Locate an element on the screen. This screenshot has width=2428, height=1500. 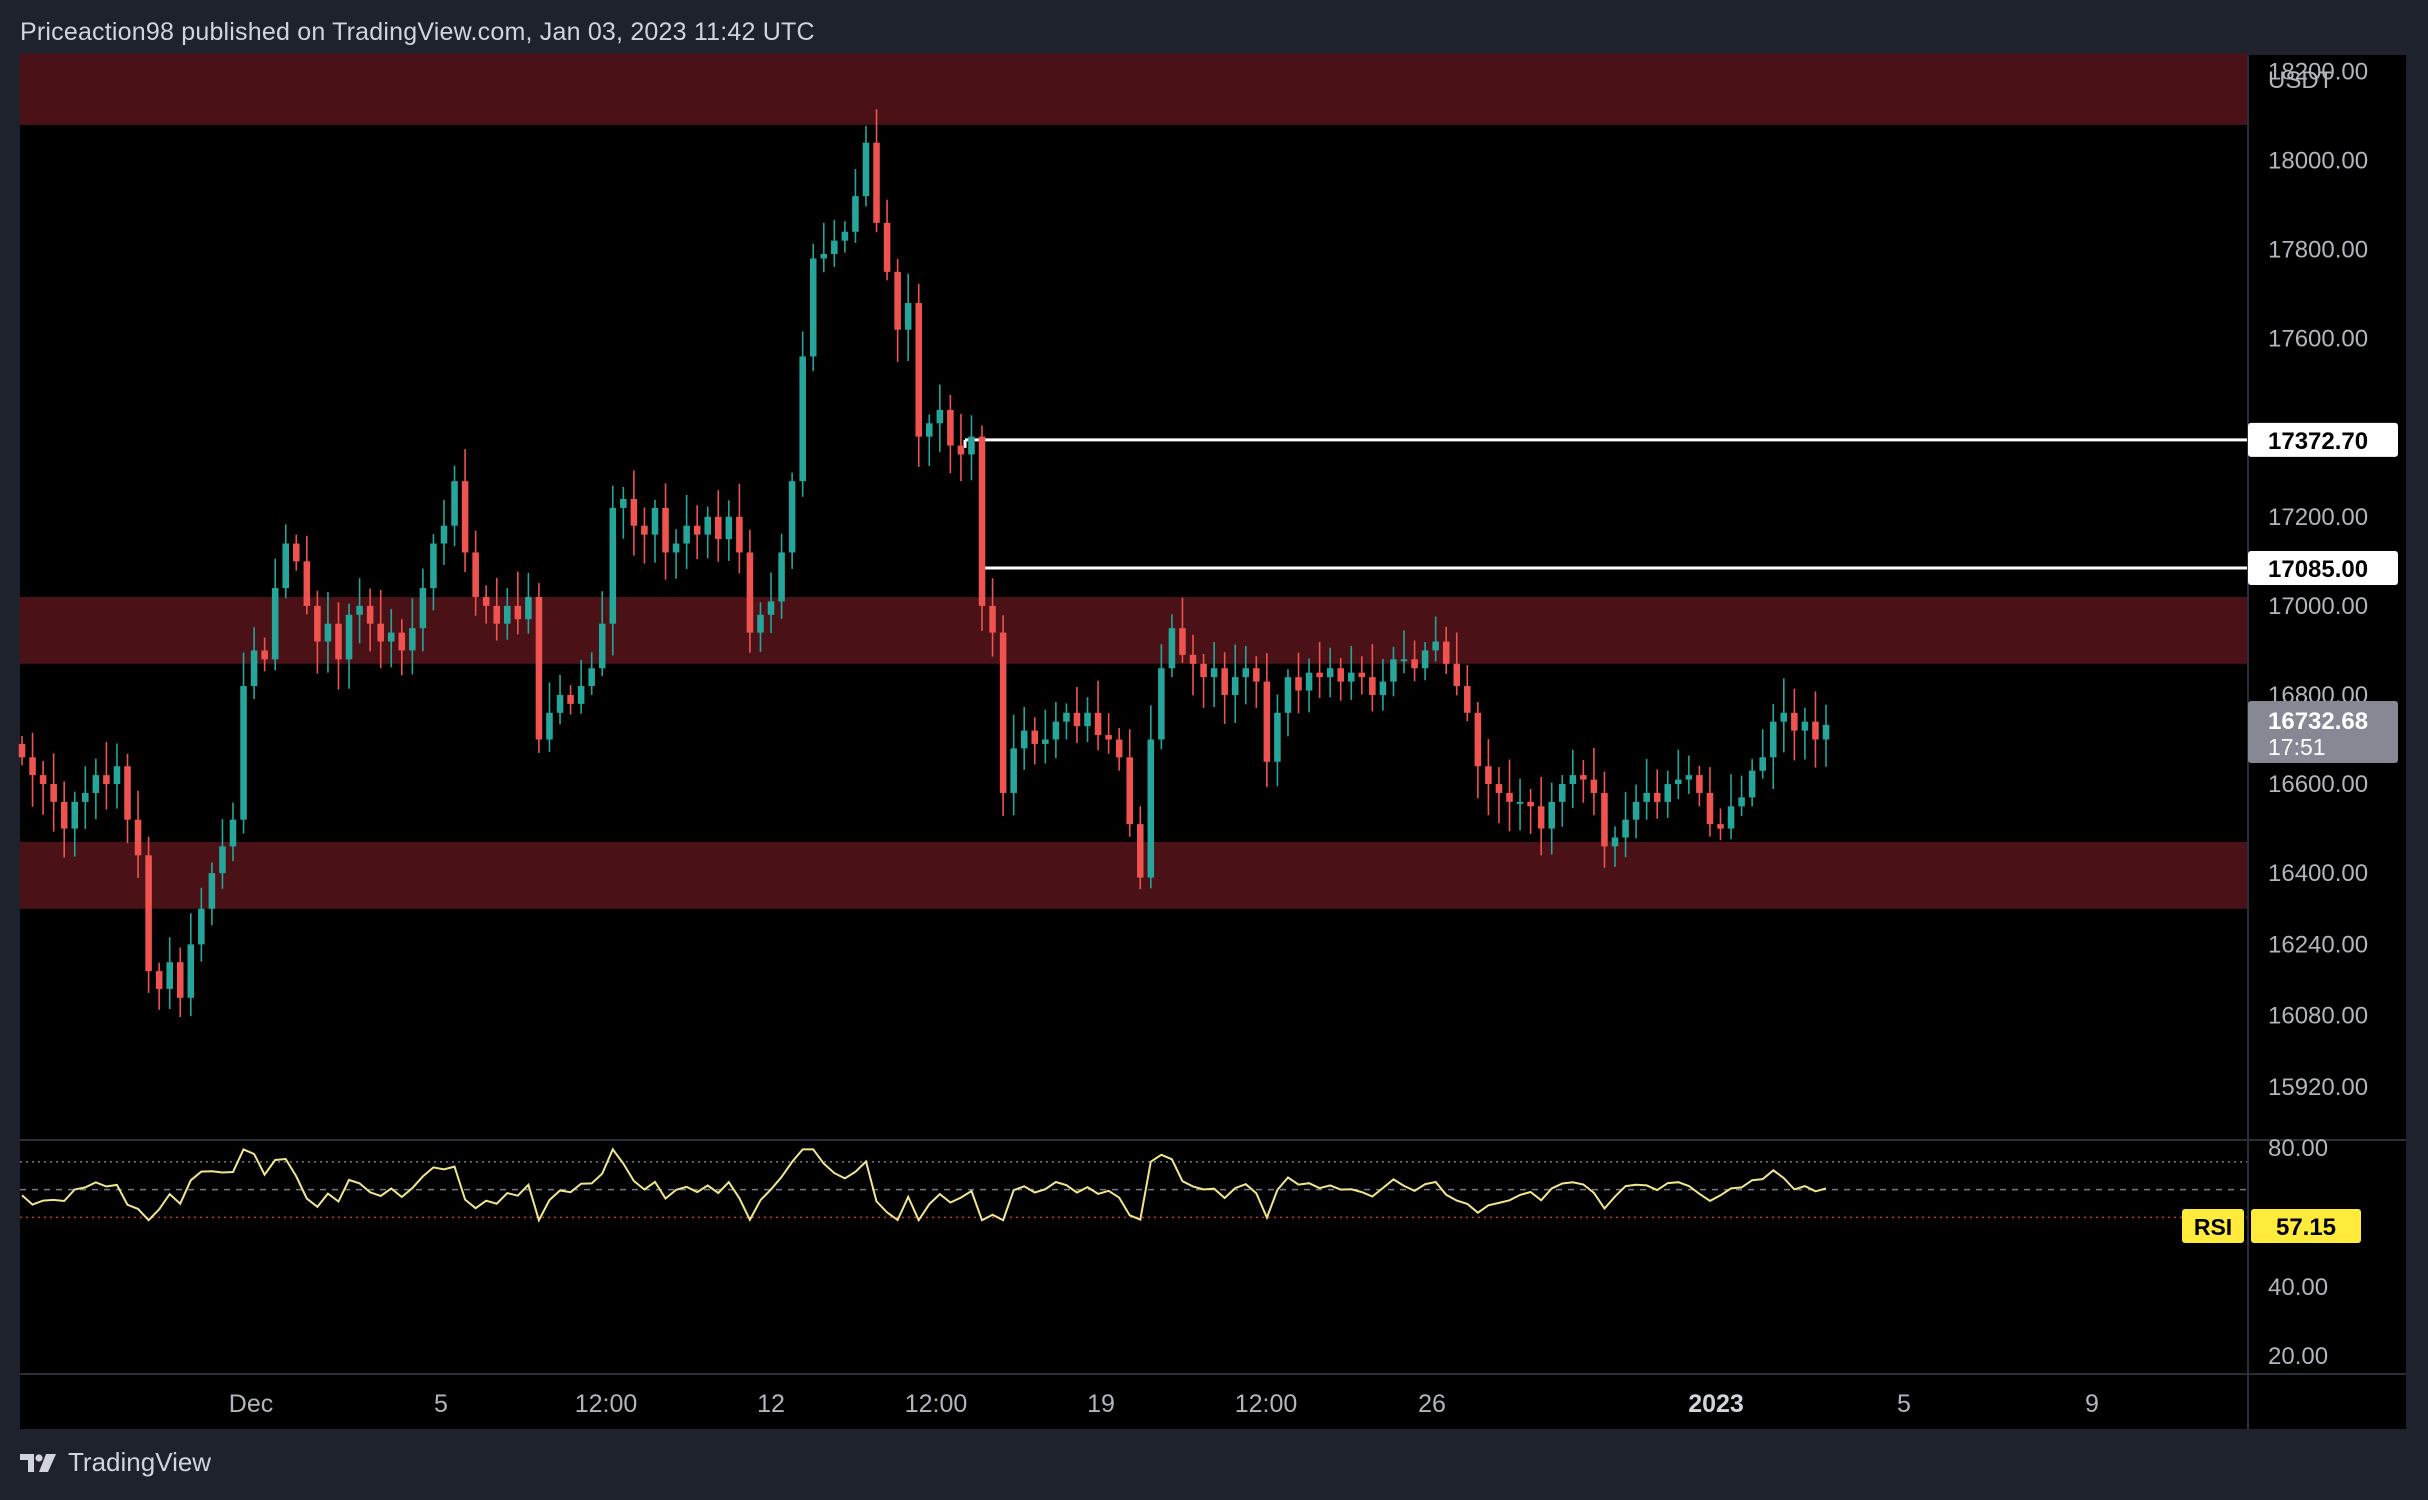
resistance-zone is located at coordinates (1134, 630).